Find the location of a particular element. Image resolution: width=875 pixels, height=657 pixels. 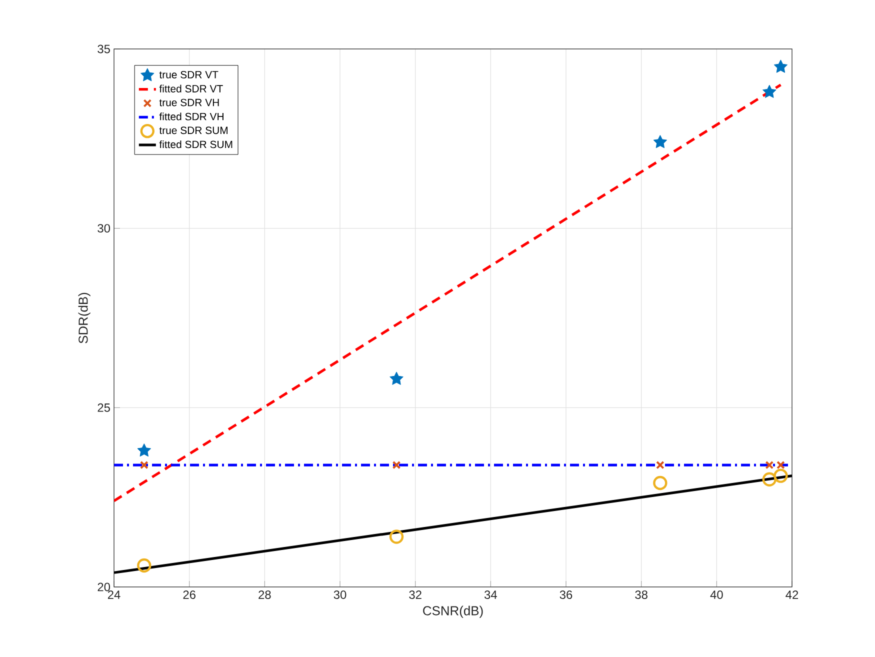

legend-label: fitted SDR VT is located at coordinates (191, 88).